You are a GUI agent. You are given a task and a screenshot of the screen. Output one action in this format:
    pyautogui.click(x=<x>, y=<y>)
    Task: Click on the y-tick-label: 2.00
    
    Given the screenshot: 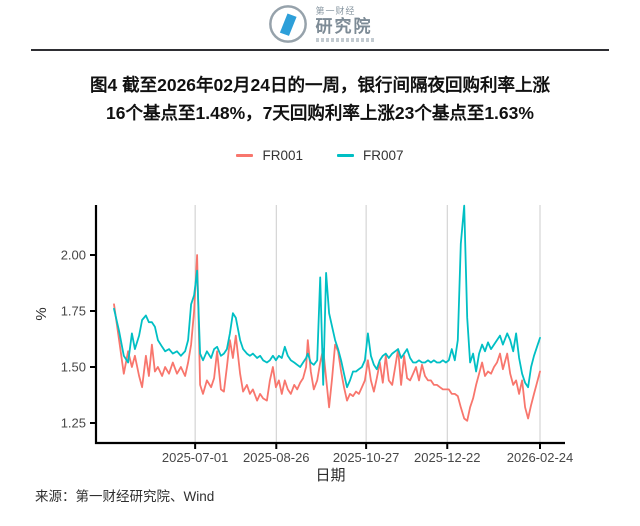 What is the action you would take?
    pyautogui.click(x=73, y=255)
    